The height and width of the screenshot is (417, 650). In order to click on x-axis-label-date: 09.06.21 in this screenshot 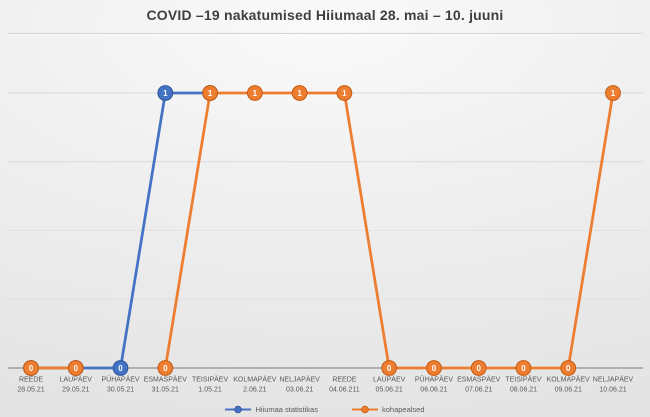, I will do `click(568, 390)`.